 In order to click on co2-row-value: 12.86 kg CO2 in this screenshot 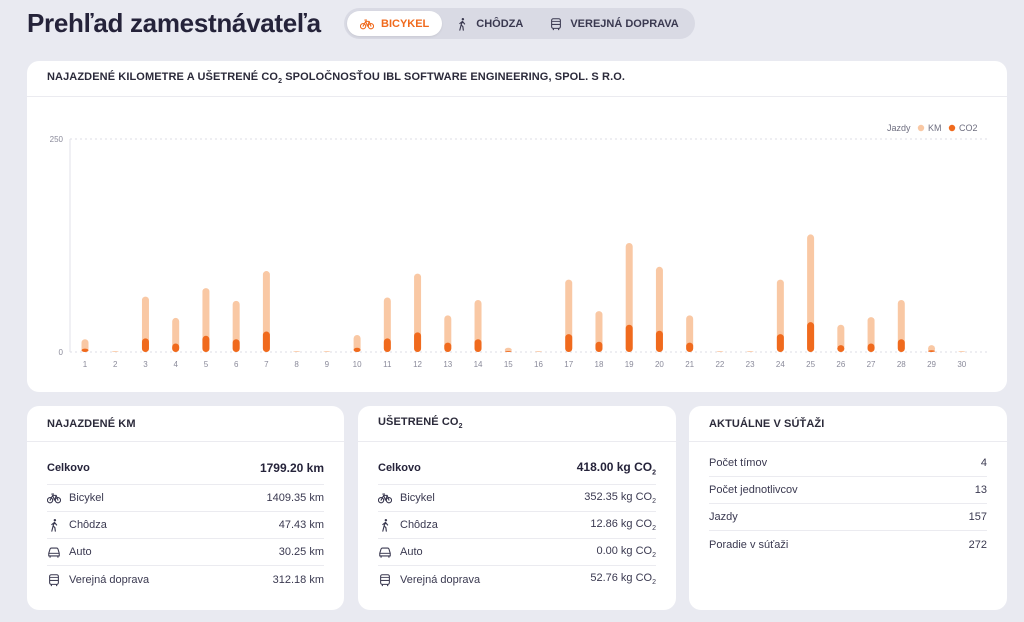, I will do `click(623, 525)`.